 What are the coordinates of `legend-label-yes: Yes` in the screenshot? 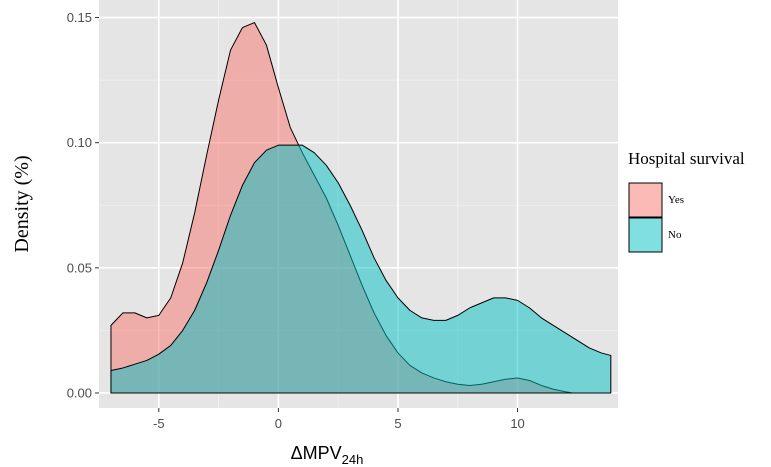 It's located at (676, 200).